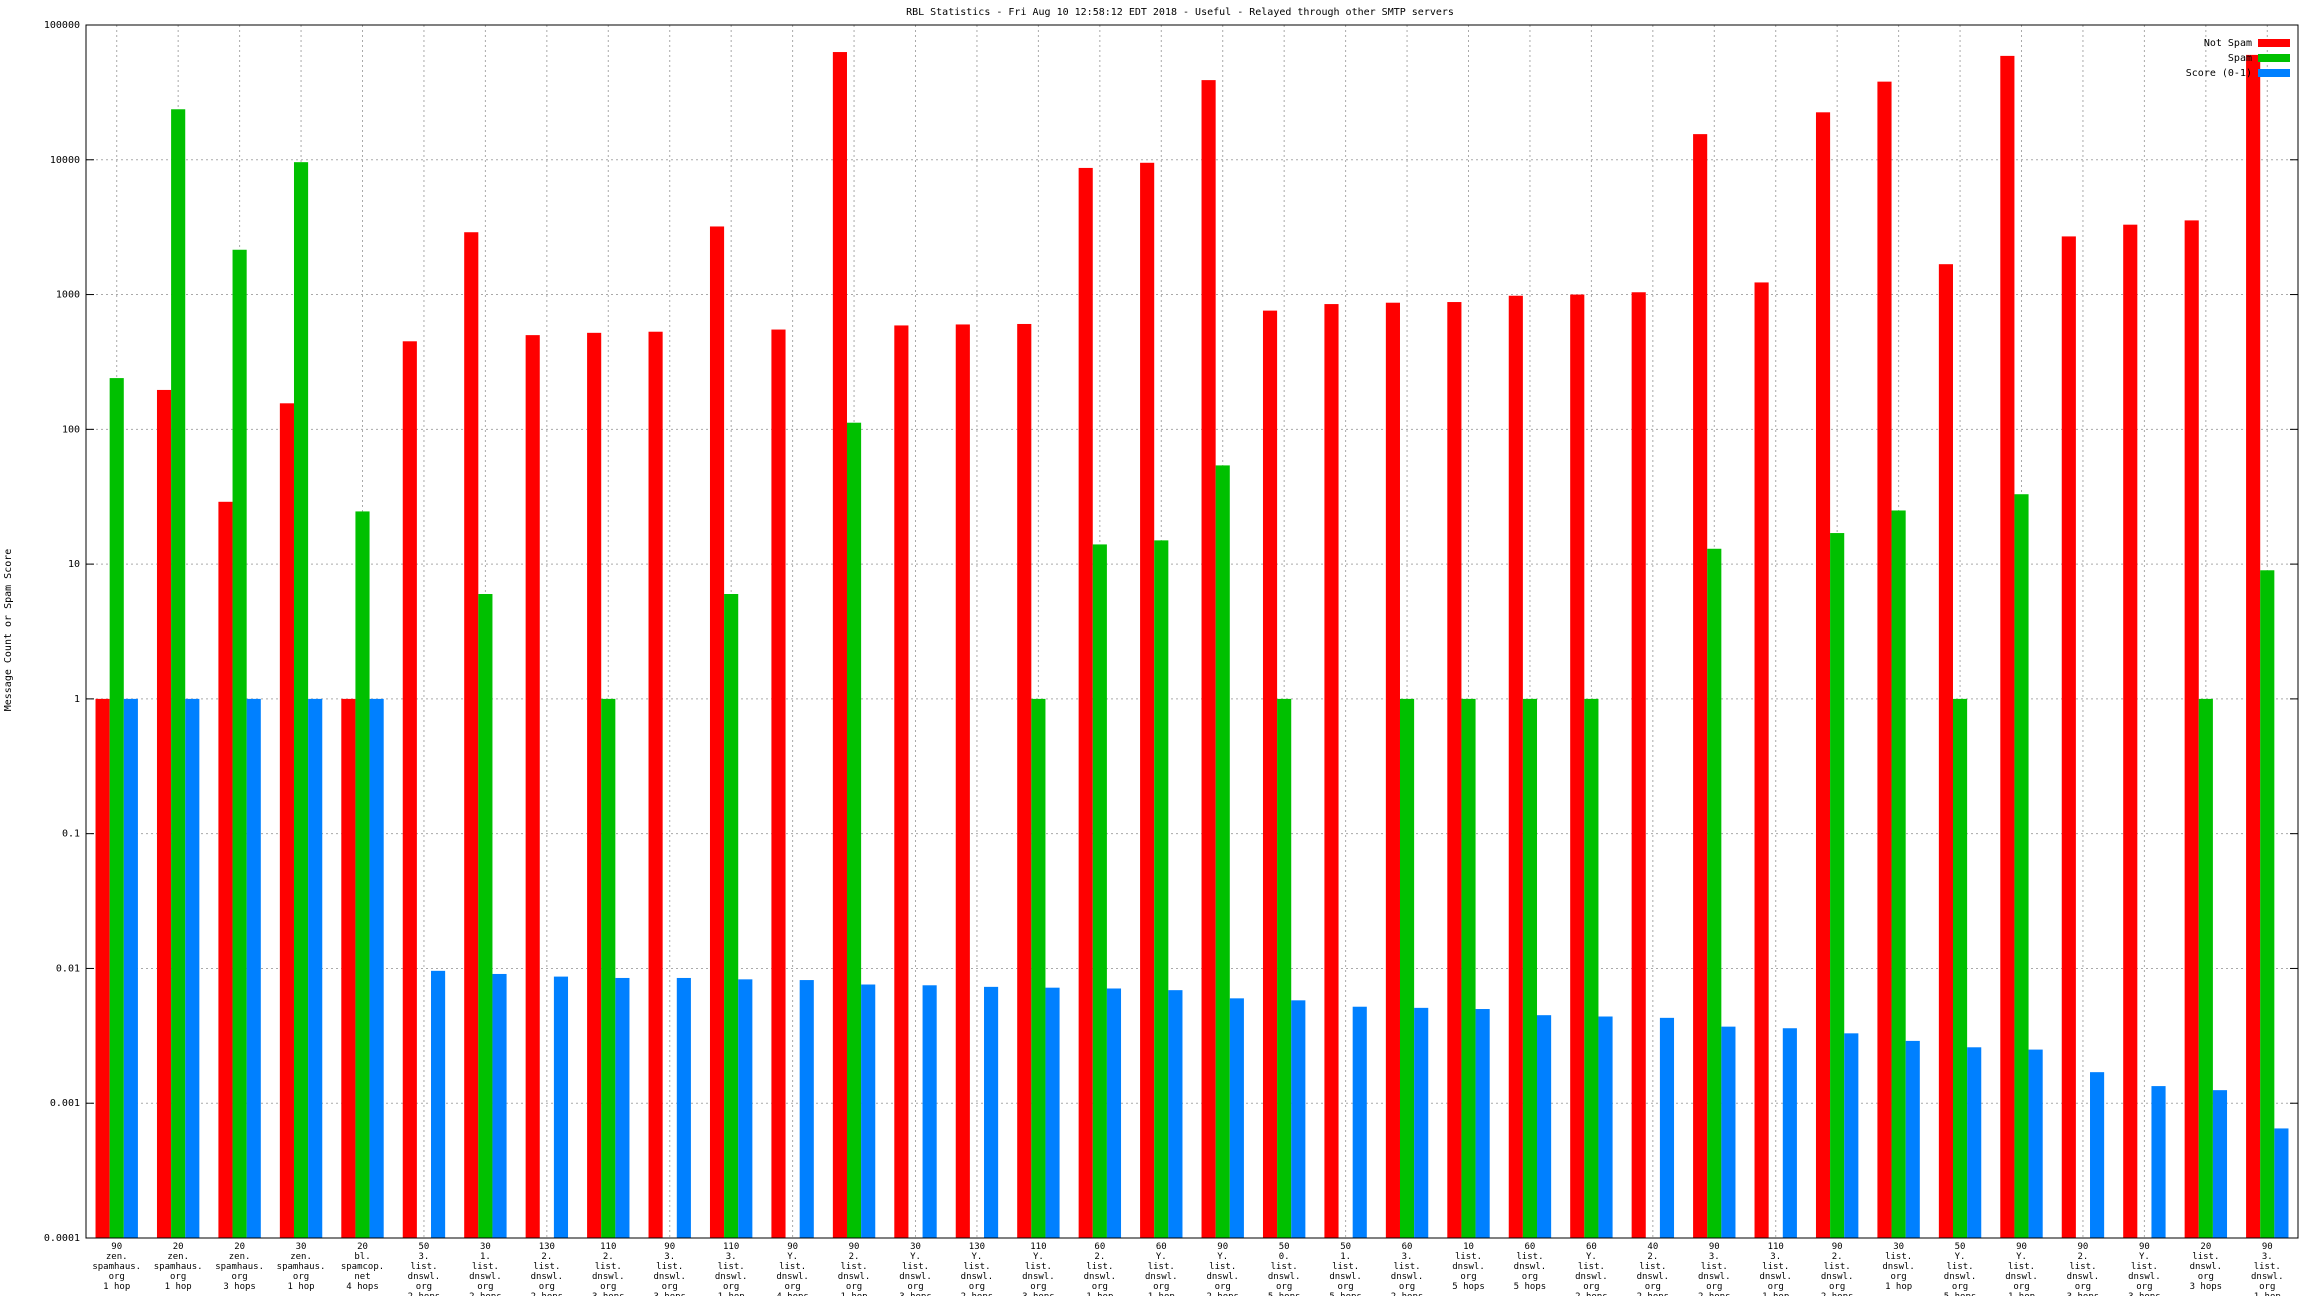  I want to click on x-tick-label: 90 zen. spamhaus. org 1 hop, so click(117, 1267).